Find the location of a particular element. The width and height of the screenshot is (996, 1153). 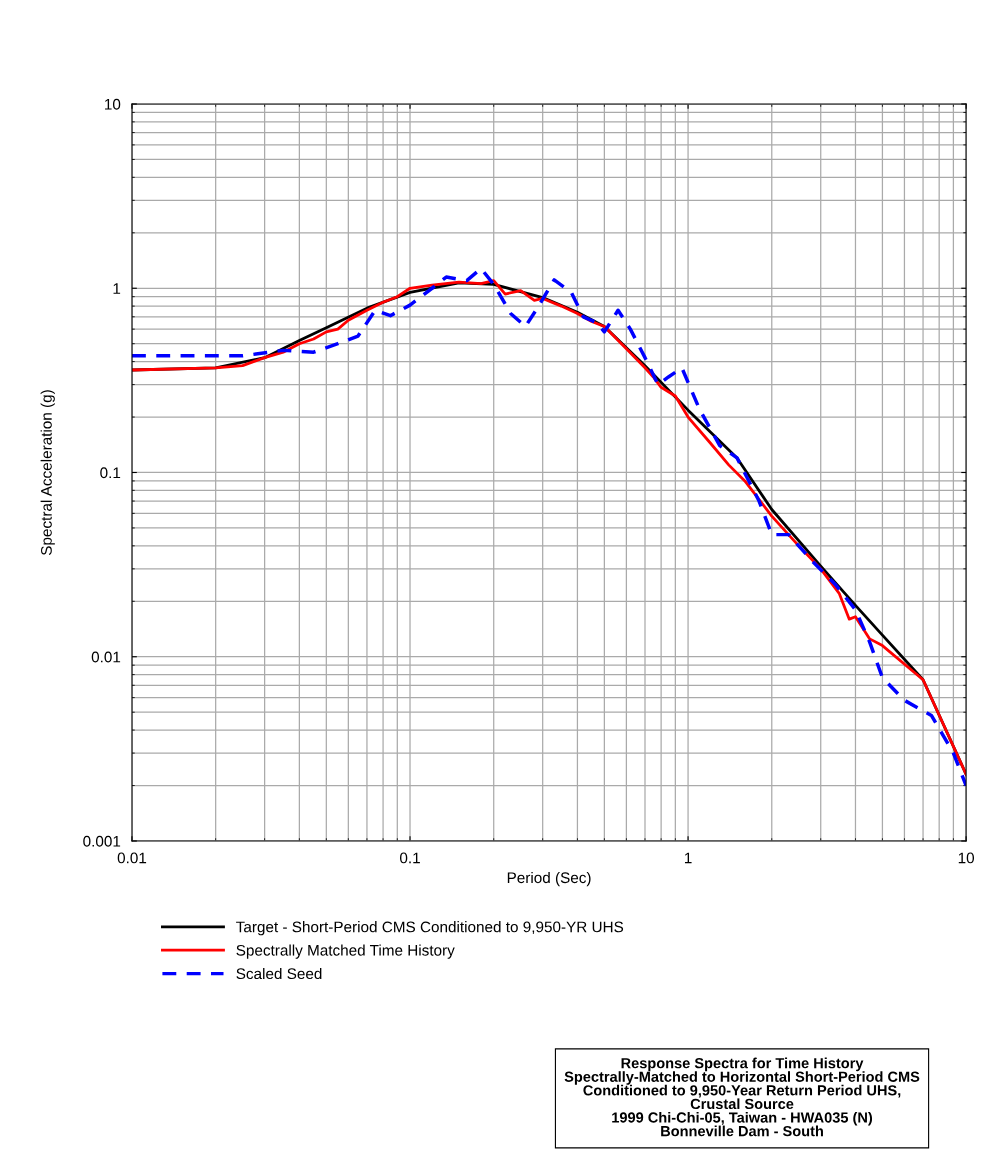

x-axis-title: Period (Sec) is located at coordinates (549, 879).